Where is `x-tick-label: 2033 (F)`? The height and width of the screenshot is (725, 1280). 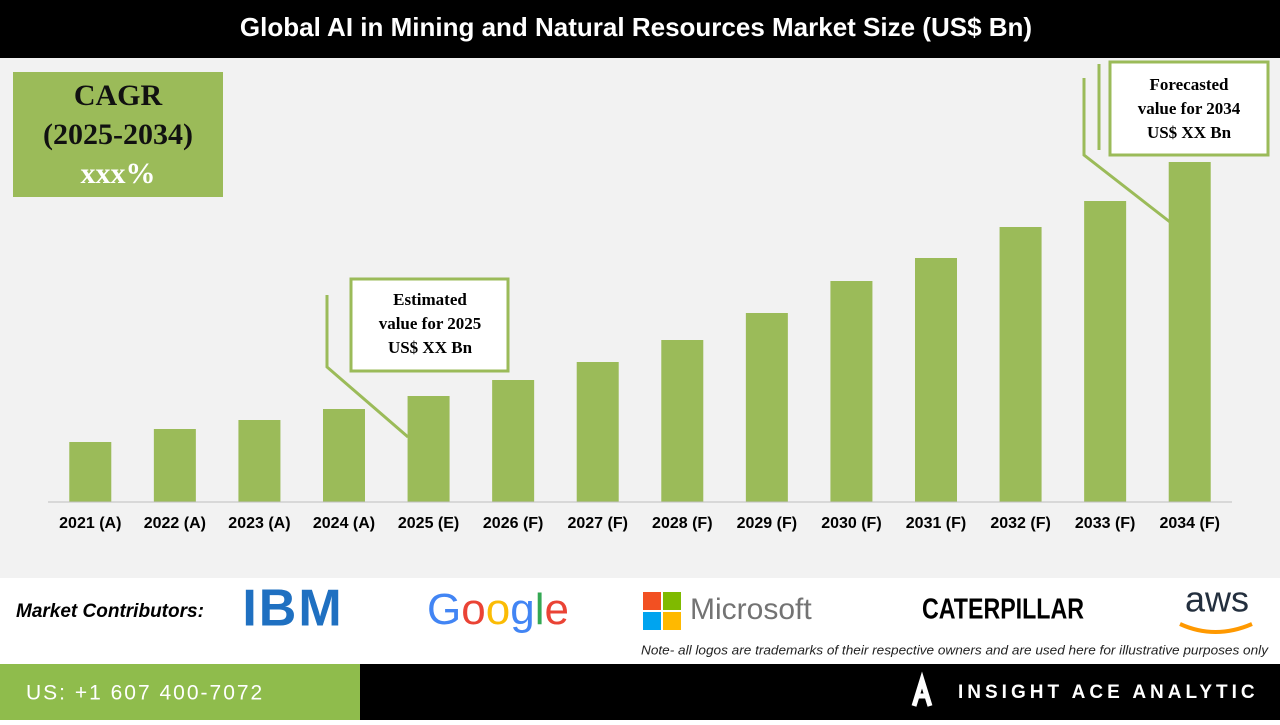
x-tick-label: 2033 (F) is located at coordinates (1105, 523).